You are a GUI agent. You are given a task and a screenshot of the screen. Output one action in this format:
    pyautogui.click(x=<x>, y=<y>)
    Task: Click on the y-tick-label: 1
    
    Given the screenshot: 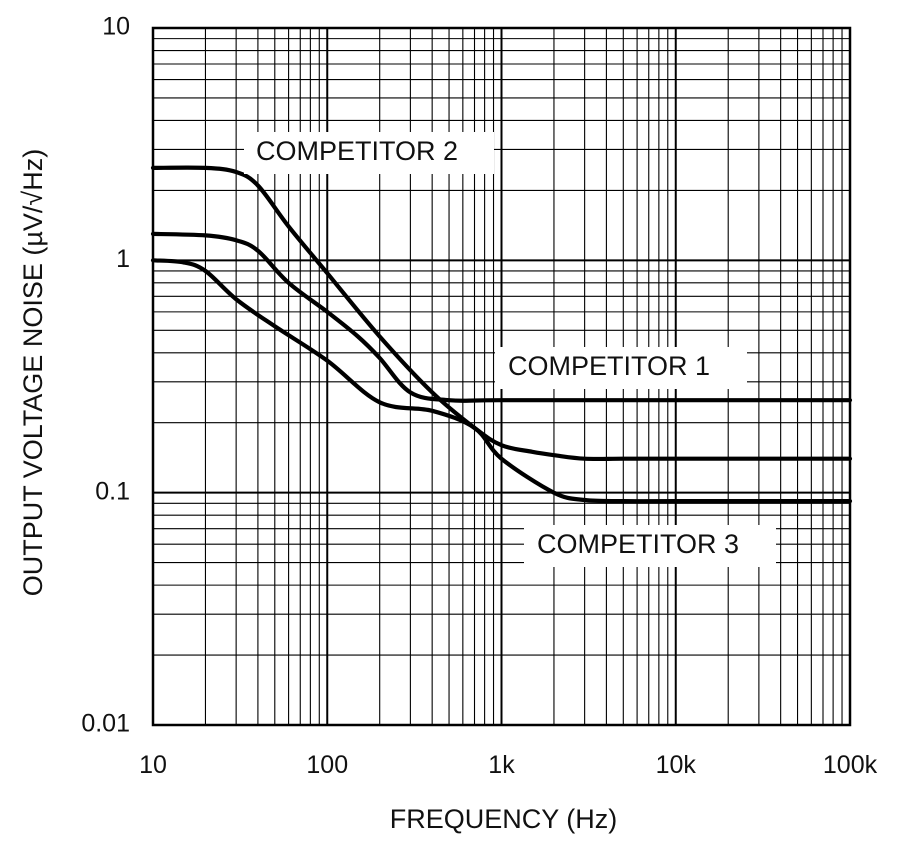 What is the action you would take?
    pyautogui.click(x=123, y=259)
    